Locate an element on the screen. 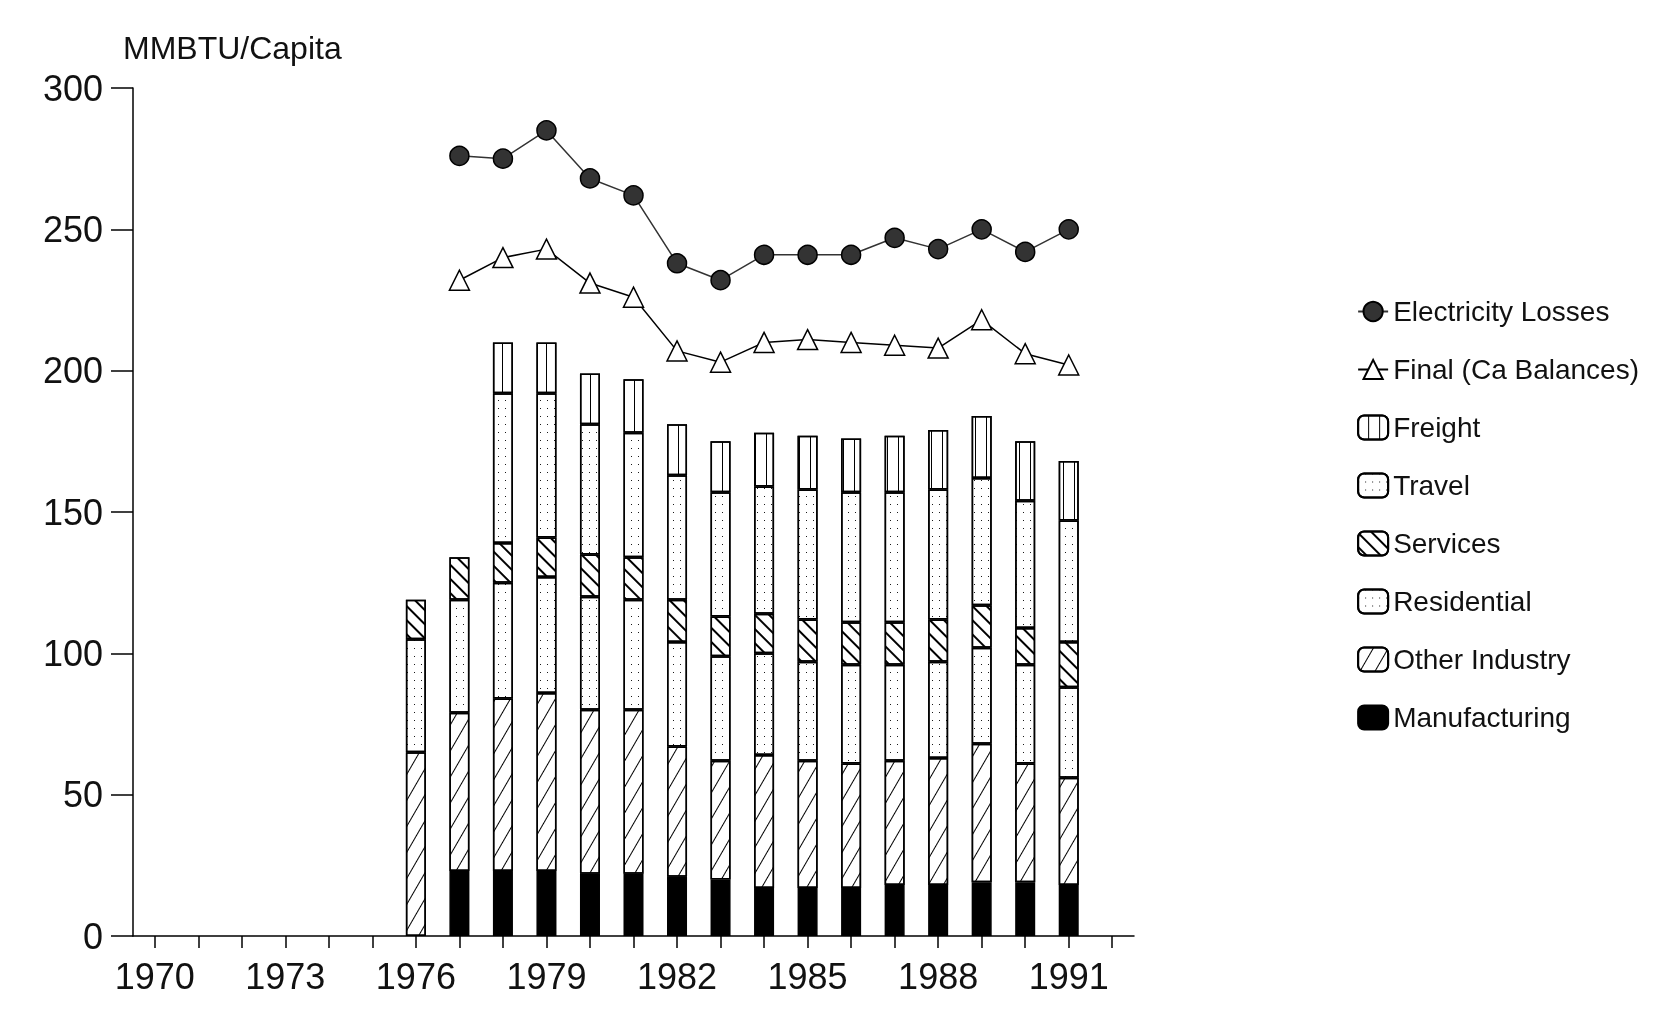 The image size is (1672, 1029). legend-label: Other Industry is located at coordinates (1482, 659).